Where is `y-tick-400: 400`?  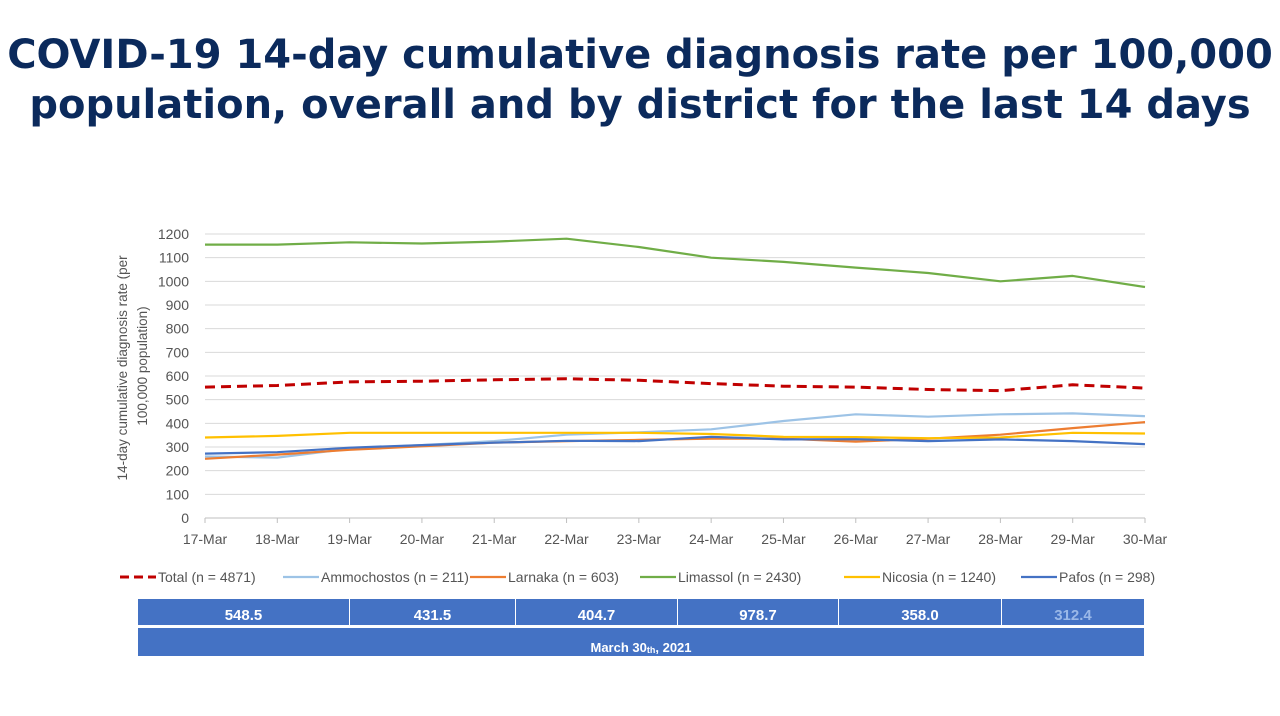 y-tick-400: 400 is located at coordinates (178, 423).